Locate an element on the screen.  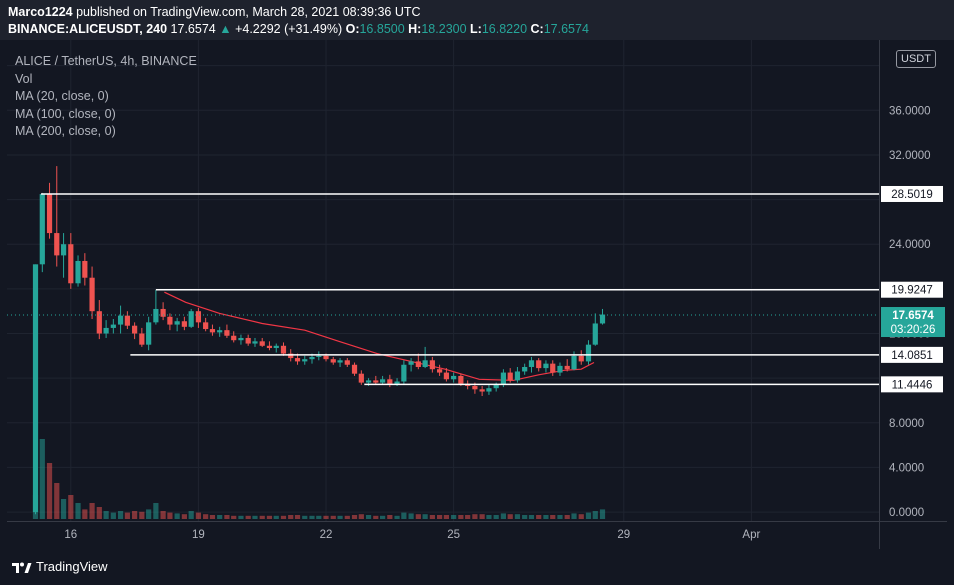
last-price-label: 17.6574 is located at coordinates (913, 316).